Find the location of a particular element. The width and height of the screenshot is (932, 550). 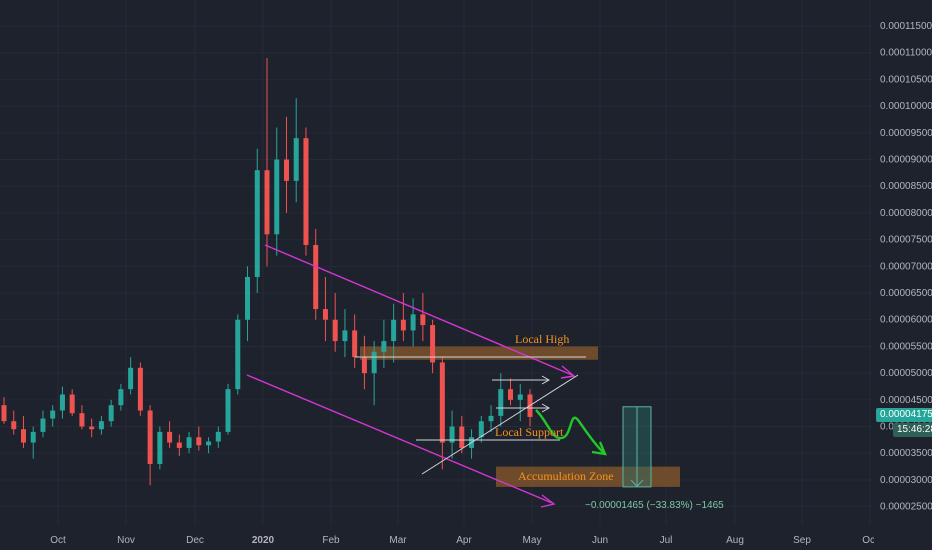

x-tick-label: Apr is located at coordinates (464, 540).